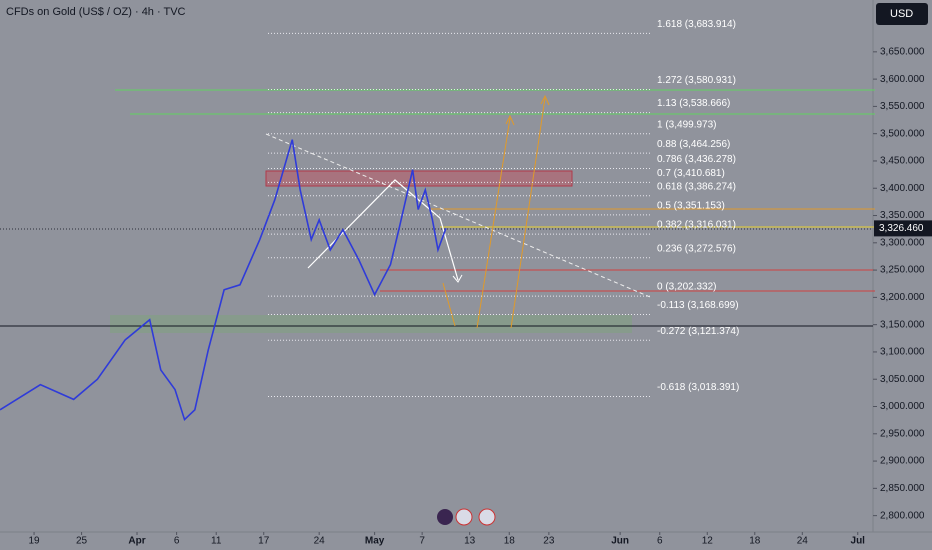  Describe the element at coordinates (902, 79) in the screenshot. I see `y-tick-label: 3,600.000` at that location.